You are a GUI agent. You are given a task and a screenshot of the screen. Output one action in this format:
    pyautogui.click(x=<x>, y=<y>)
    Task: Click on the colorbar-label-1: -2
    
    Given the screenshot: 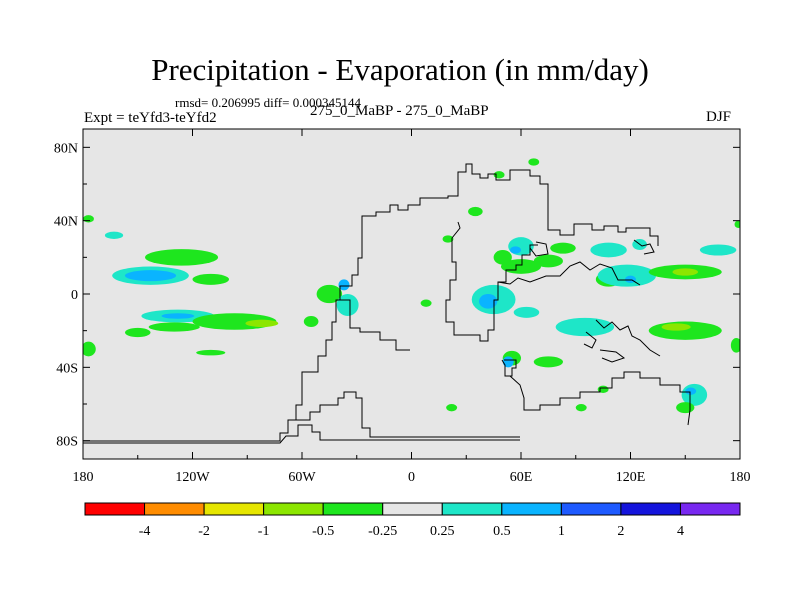 What is the action you would take?
    pyautogui.click(x=204, y=531)
    